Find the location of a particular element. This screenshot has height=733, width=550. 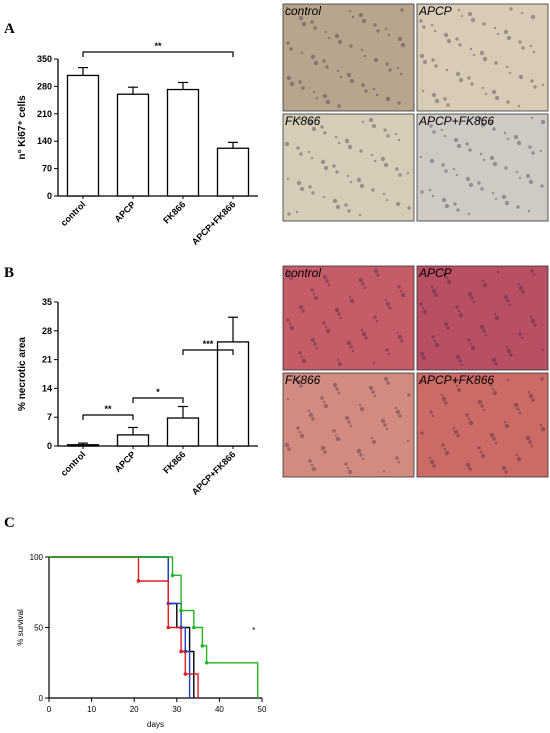

x-tick-label: 10 is located at coordinates (91, 709).